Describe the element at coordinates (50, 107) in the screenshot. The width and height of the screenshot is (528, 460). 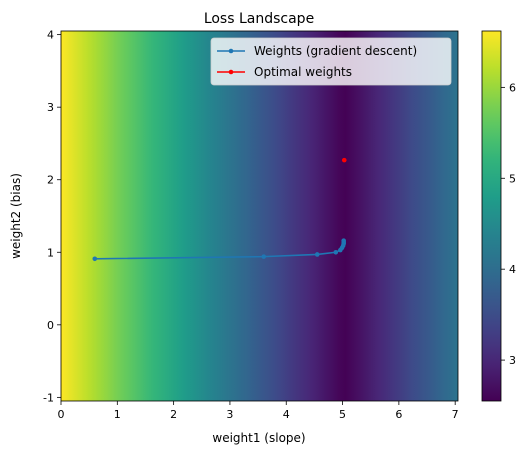
I see `y-tick-label: 3` at that location.